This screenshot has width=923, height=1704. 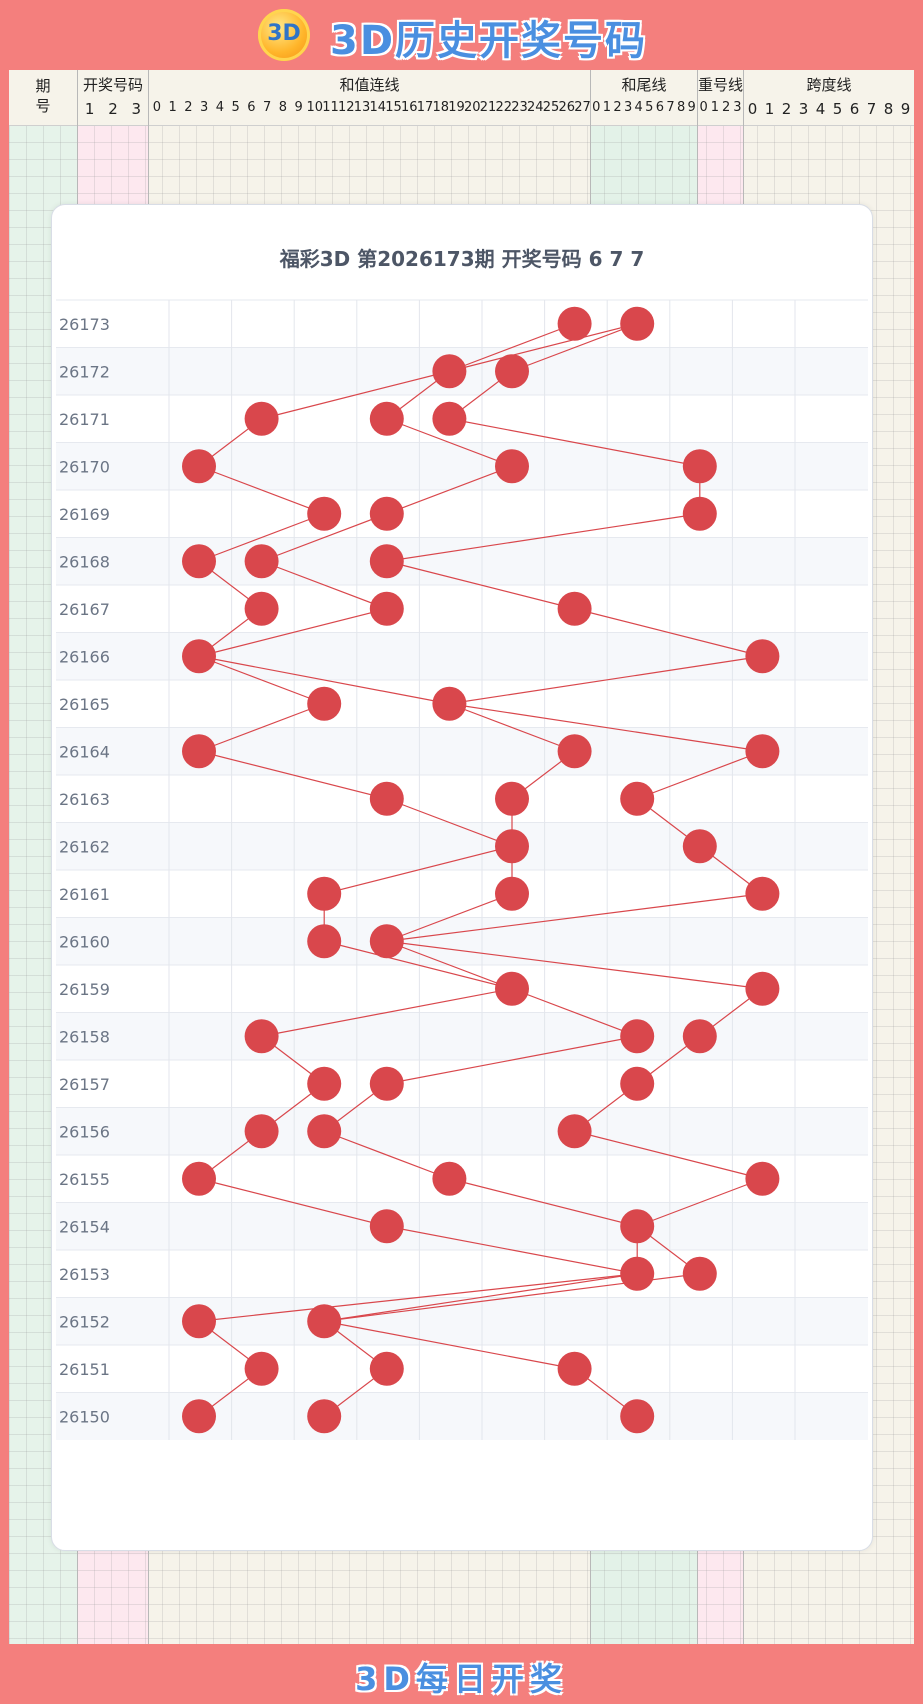 I want to click on period-label: 26168, so click(x=84, y=561).